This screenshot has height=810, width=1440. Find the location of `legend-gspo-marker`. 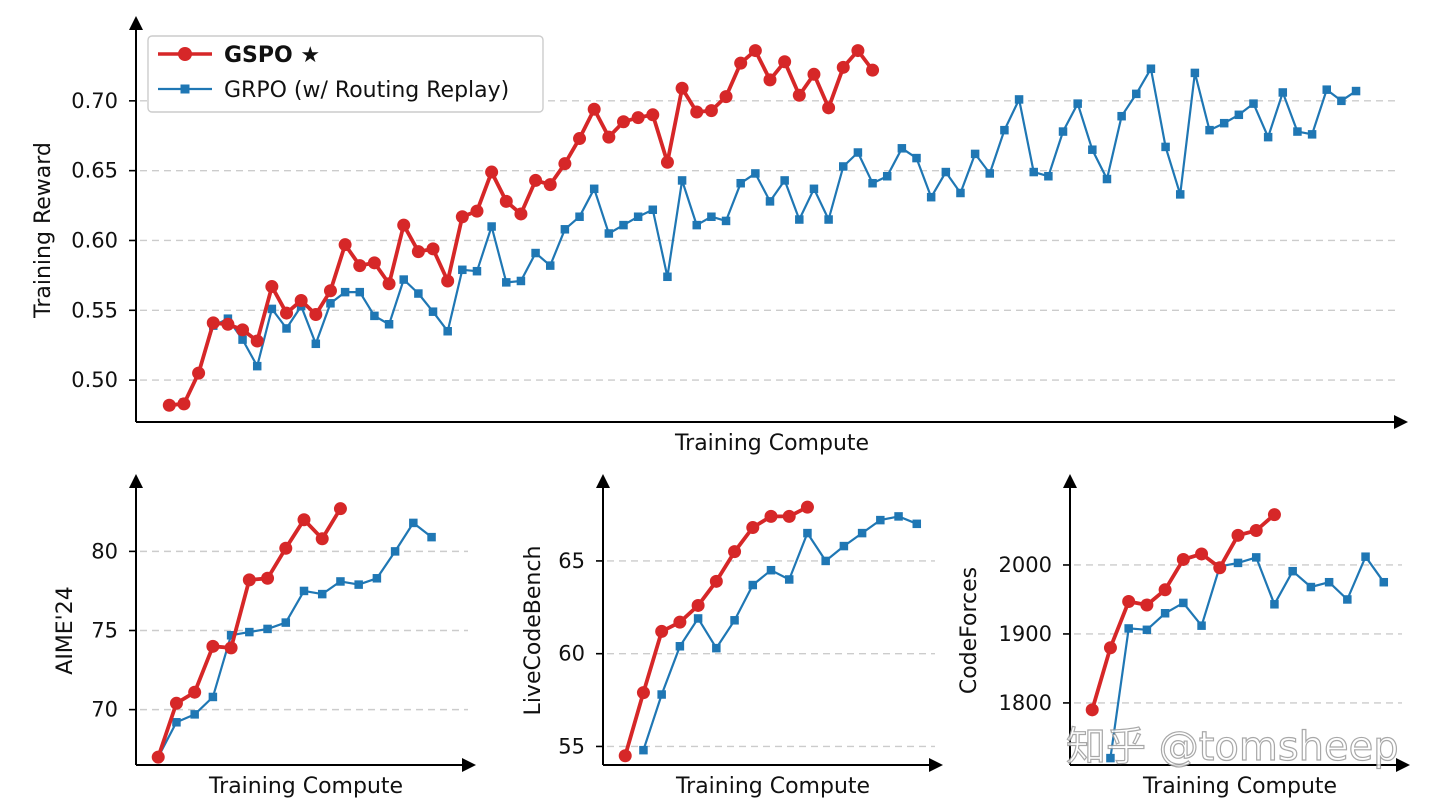

legend-gspo-marker is located at coordinates (185, 54).